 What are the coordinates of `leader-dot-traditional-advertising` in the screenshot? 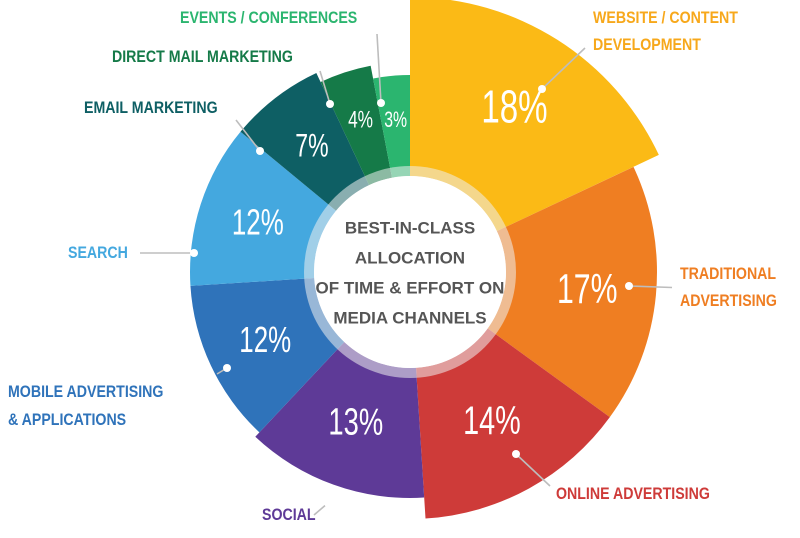 It's located at (629, 286).